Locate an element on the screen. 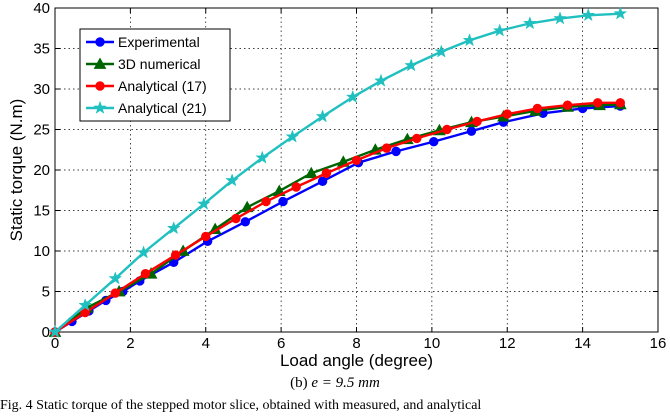 This screenshot has width=670, height=416. x-tick-label: 8 is located at coordinates (356, 343).